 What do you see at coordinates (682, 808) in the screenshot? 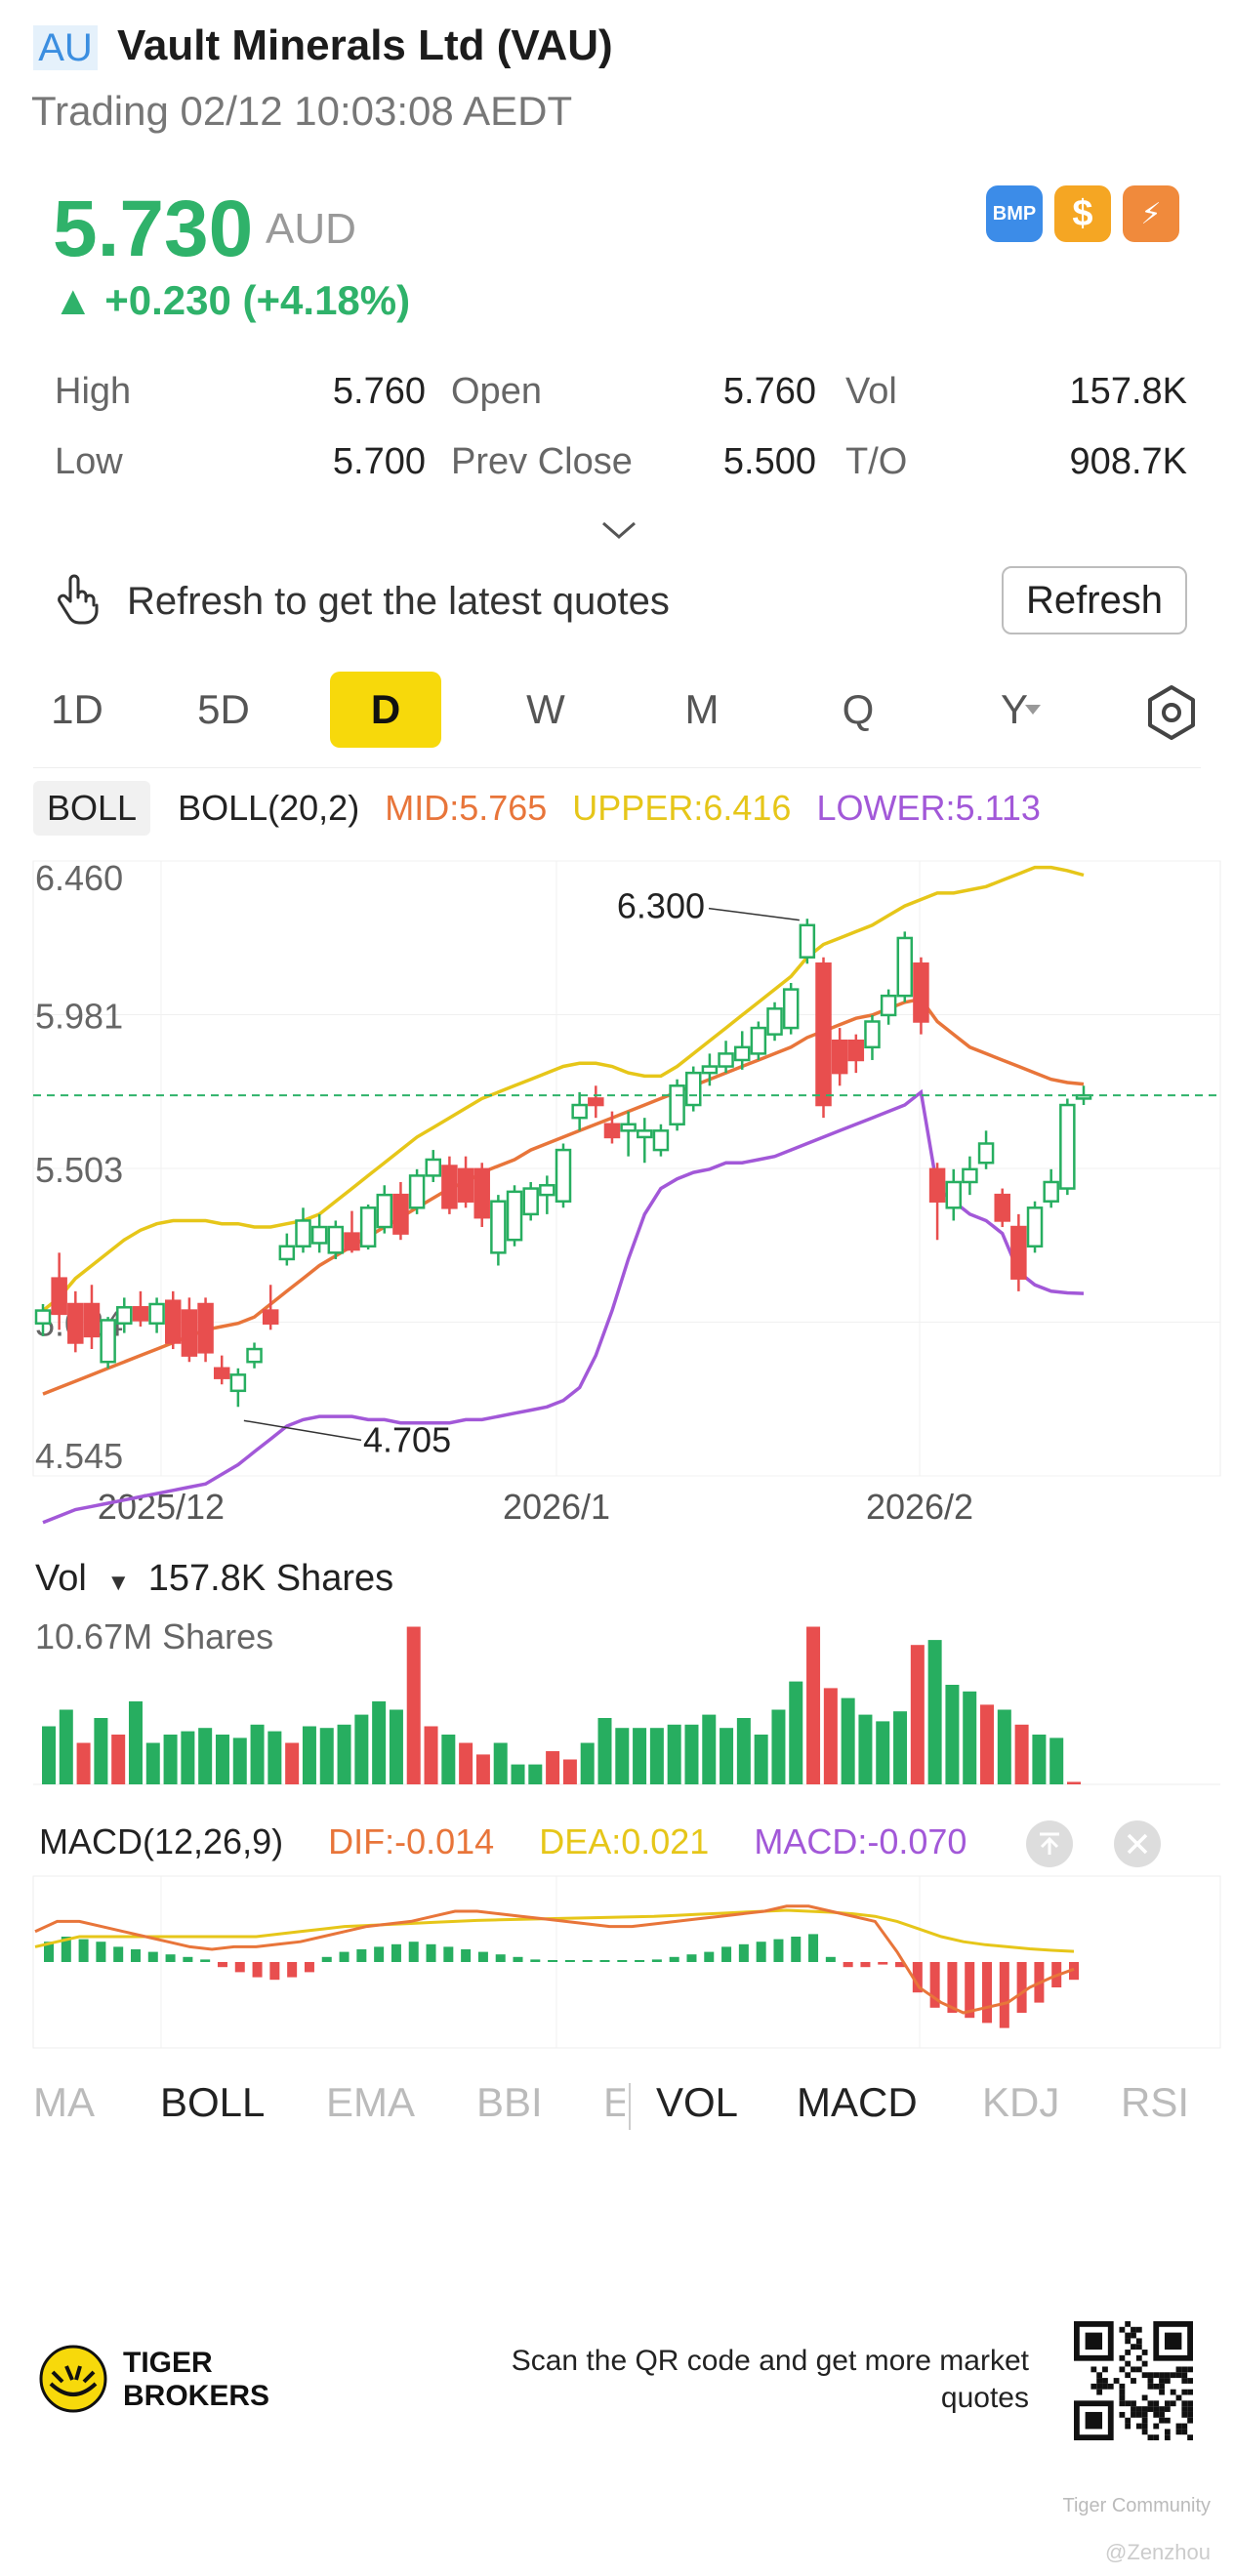
I see `boll-upper: UPPER:6.416` at bounding box center [682, 808].